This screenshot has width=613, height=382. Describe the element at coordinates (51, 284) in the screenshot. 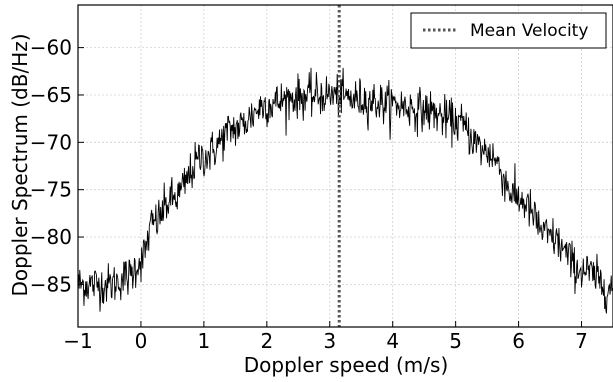

I see `y-tick-label: −85` at that location.